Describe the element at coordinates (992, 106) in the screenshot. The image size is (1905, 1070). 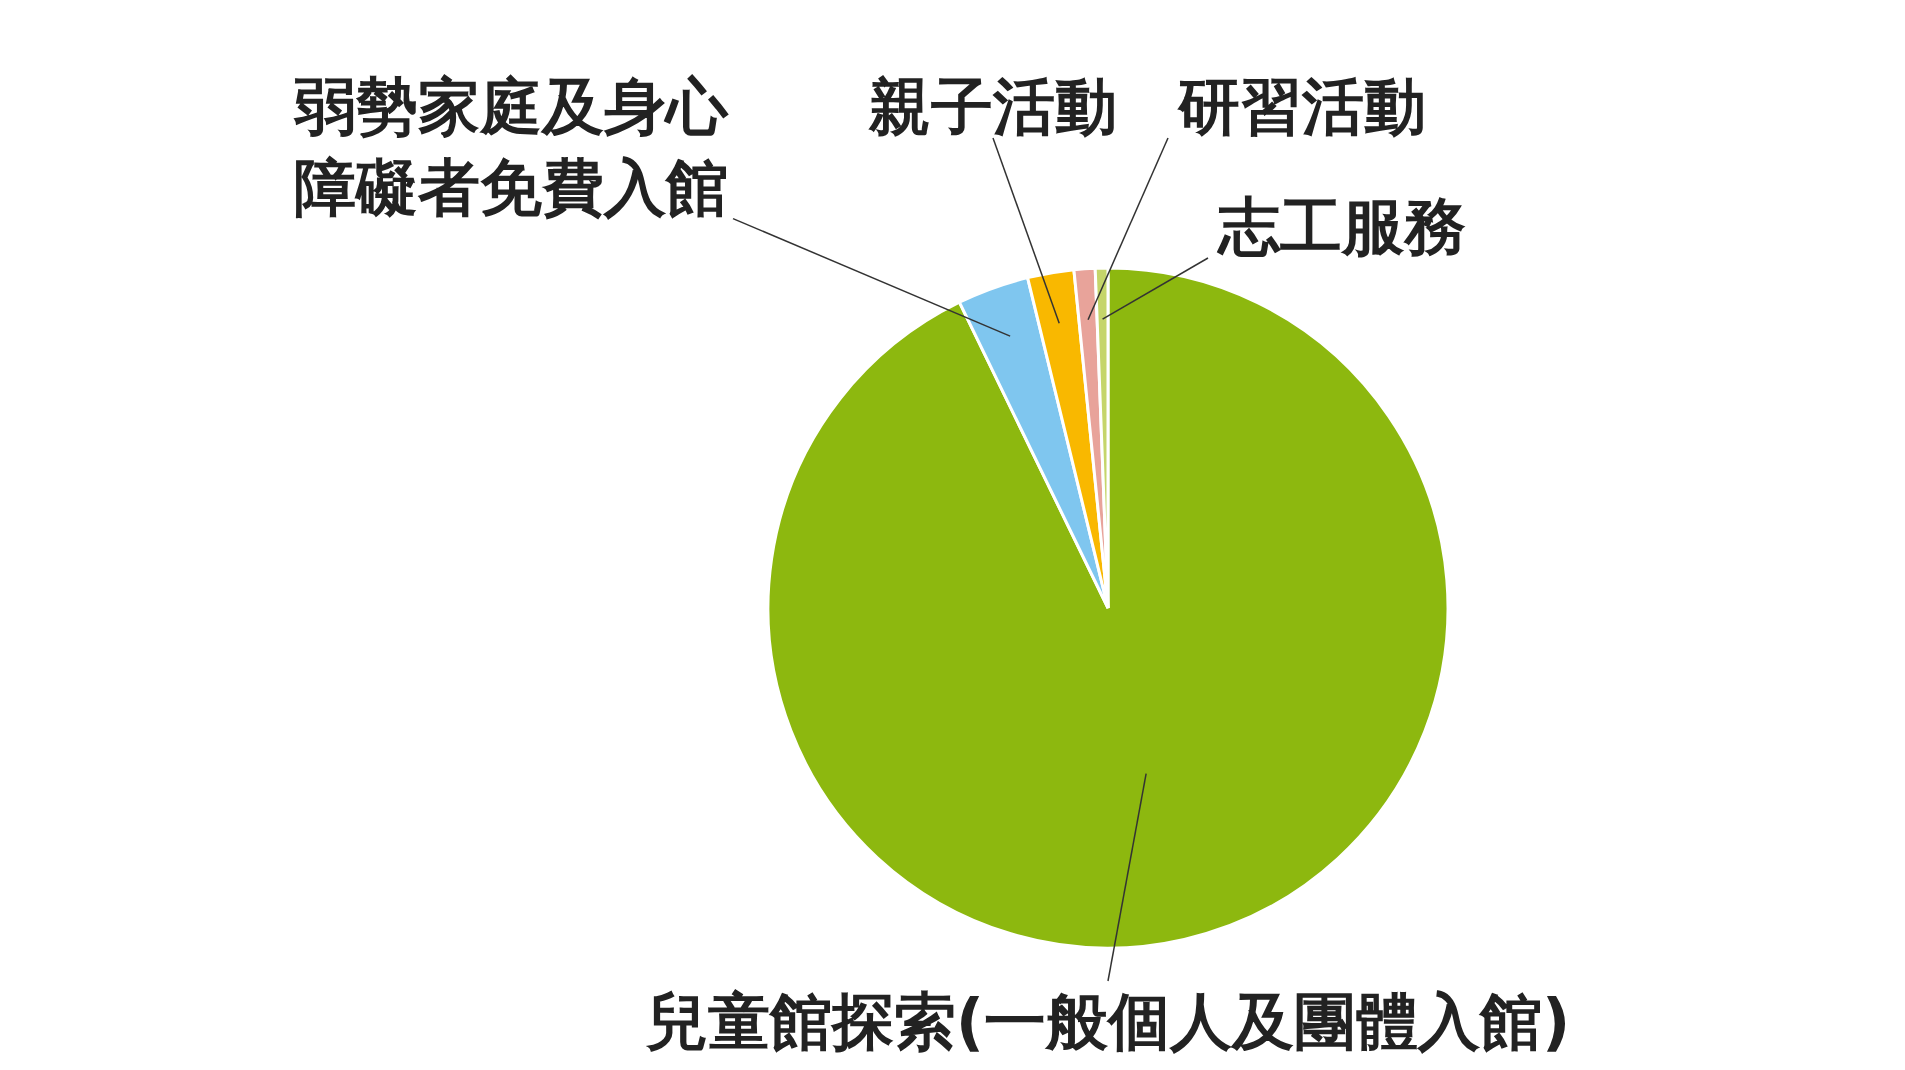
I see `slice-label: 親子活動` at that location.